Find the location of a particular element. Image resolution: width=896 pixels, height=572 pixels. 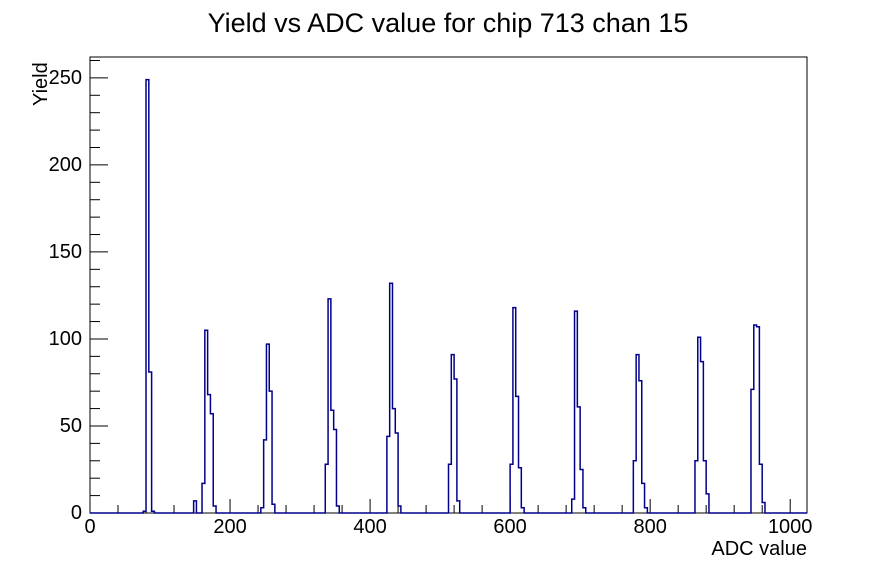

y-tick-label-50: 50 is located at coordinates (70, 425).